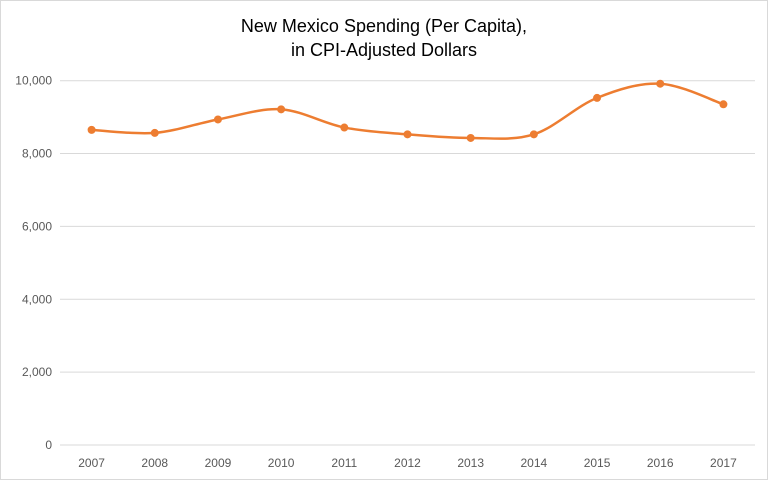 This screenshot has height=480, width=768. What do you see at coordinates (723, 463) in the screenshot?
I see `x-tick-label: 2017` at bounding box center [723, 463].